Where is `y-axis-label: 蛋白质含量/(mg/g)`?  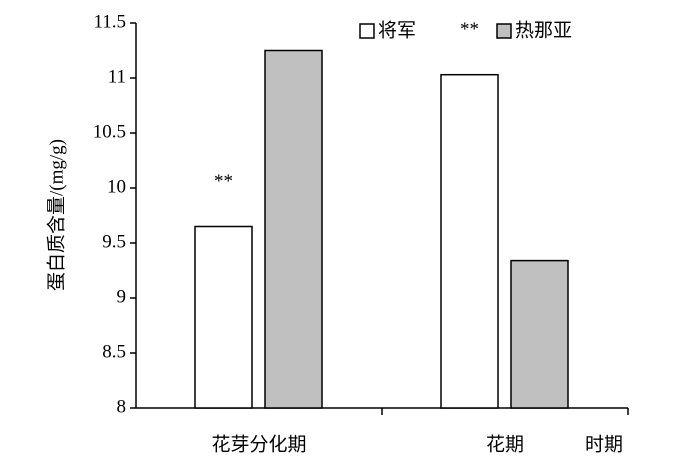
y-axis-label: 蛋白质含量/(mg/g) is located at coordinates (56, 215).